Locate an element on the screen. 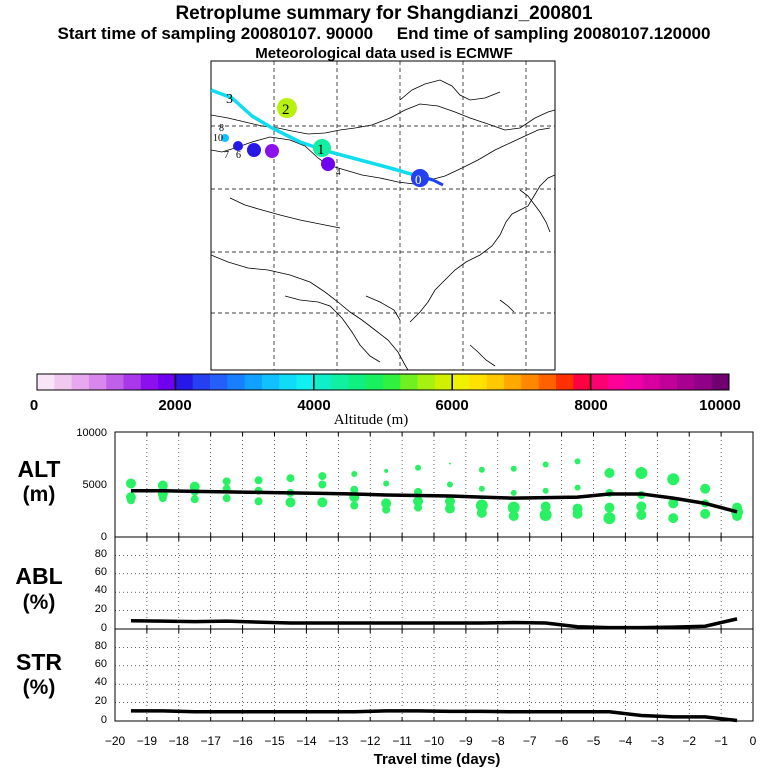 The height and width of the screenshot is (768, 768). x-tick-15: −5 is located at coordinates (594, 741).